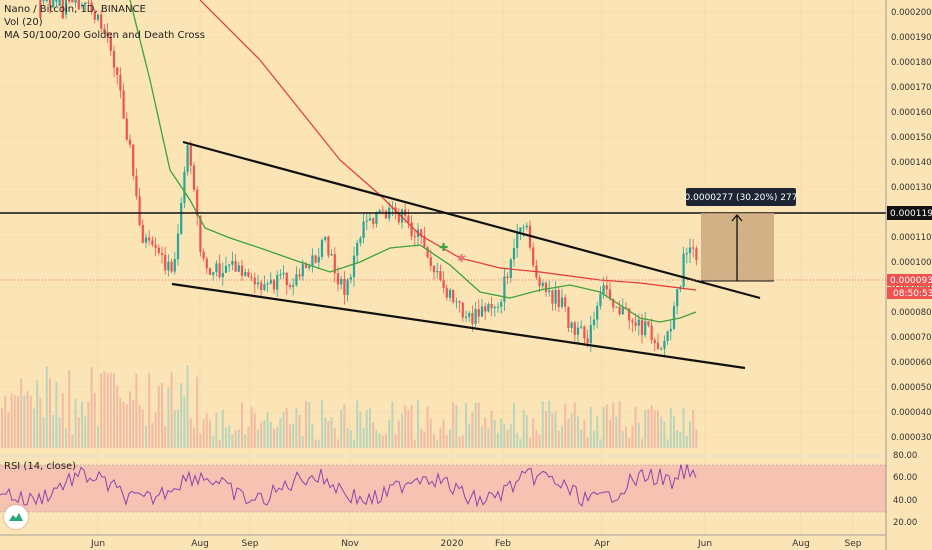 The height and width of the screenshot is (550, 932). I want to click on rsi-band, so click(443, 488).